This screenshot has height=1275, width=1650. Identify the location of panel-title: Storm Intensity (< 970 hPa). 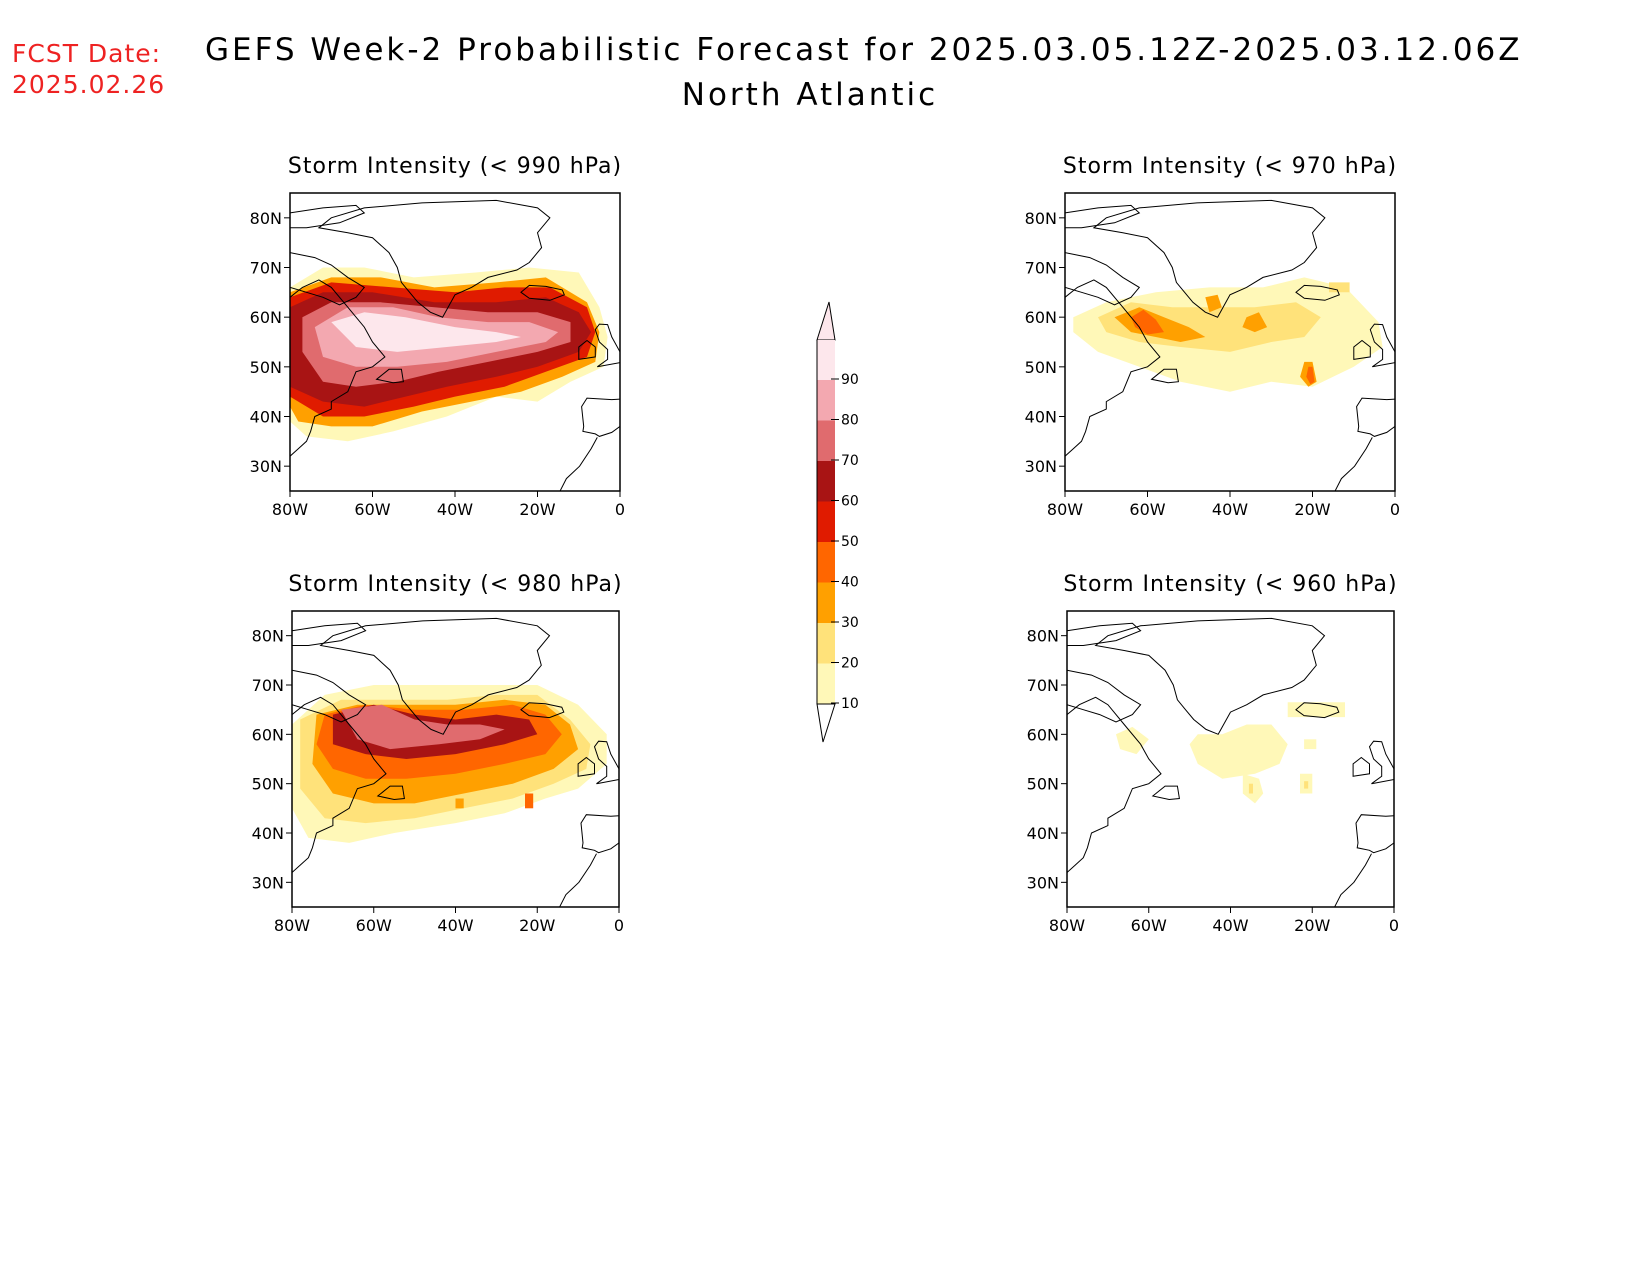
(1230, 166).